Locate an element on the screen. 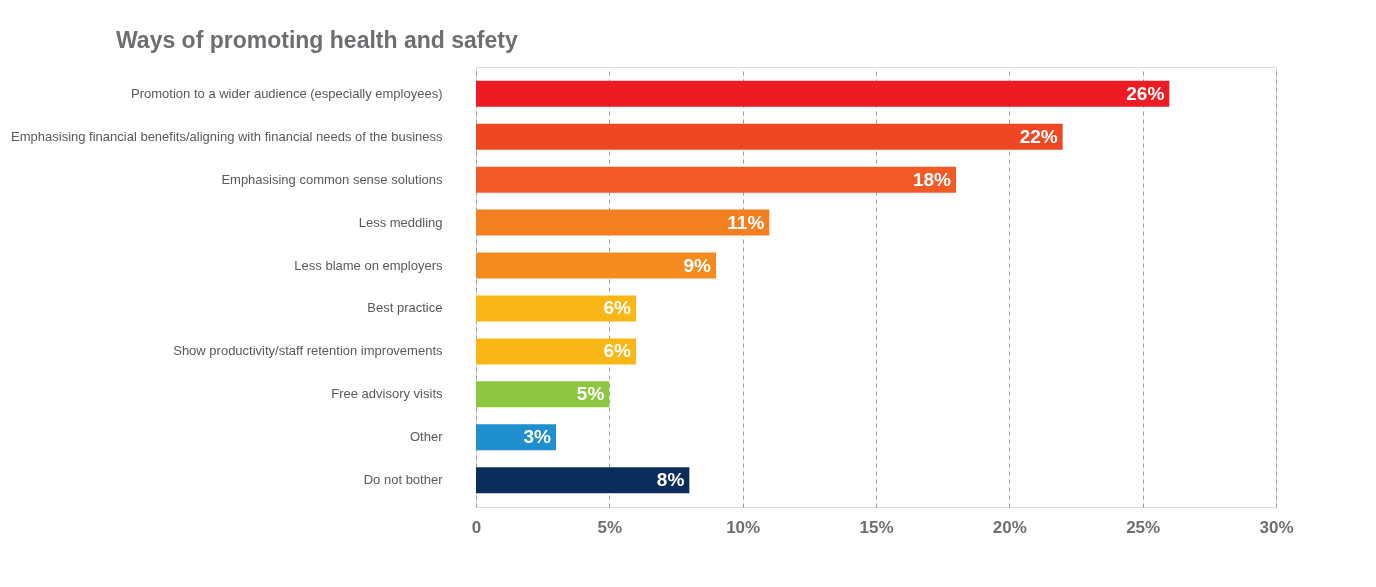 The width and height of the screenshot is (1376, 587). y-tick-label: Show productivity/staff retention improvements is located at coordinates (308, 351).